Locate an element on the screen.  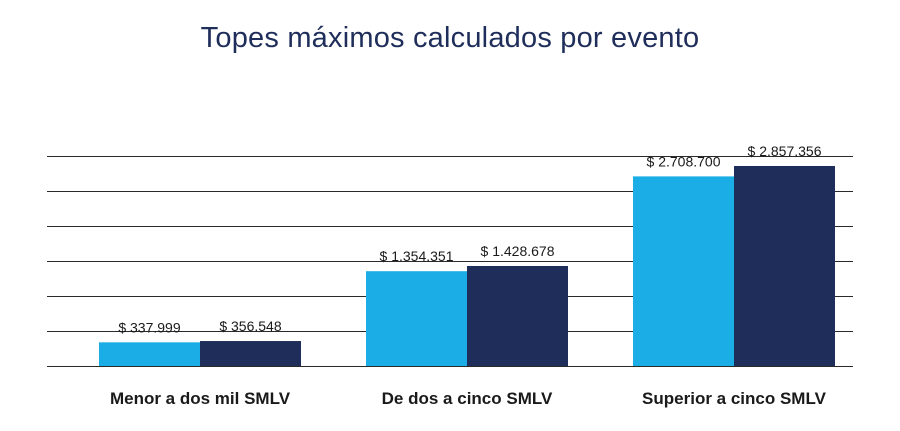
chart-title: Topes máximos calculados por evento is located at coordinates (450, 38).